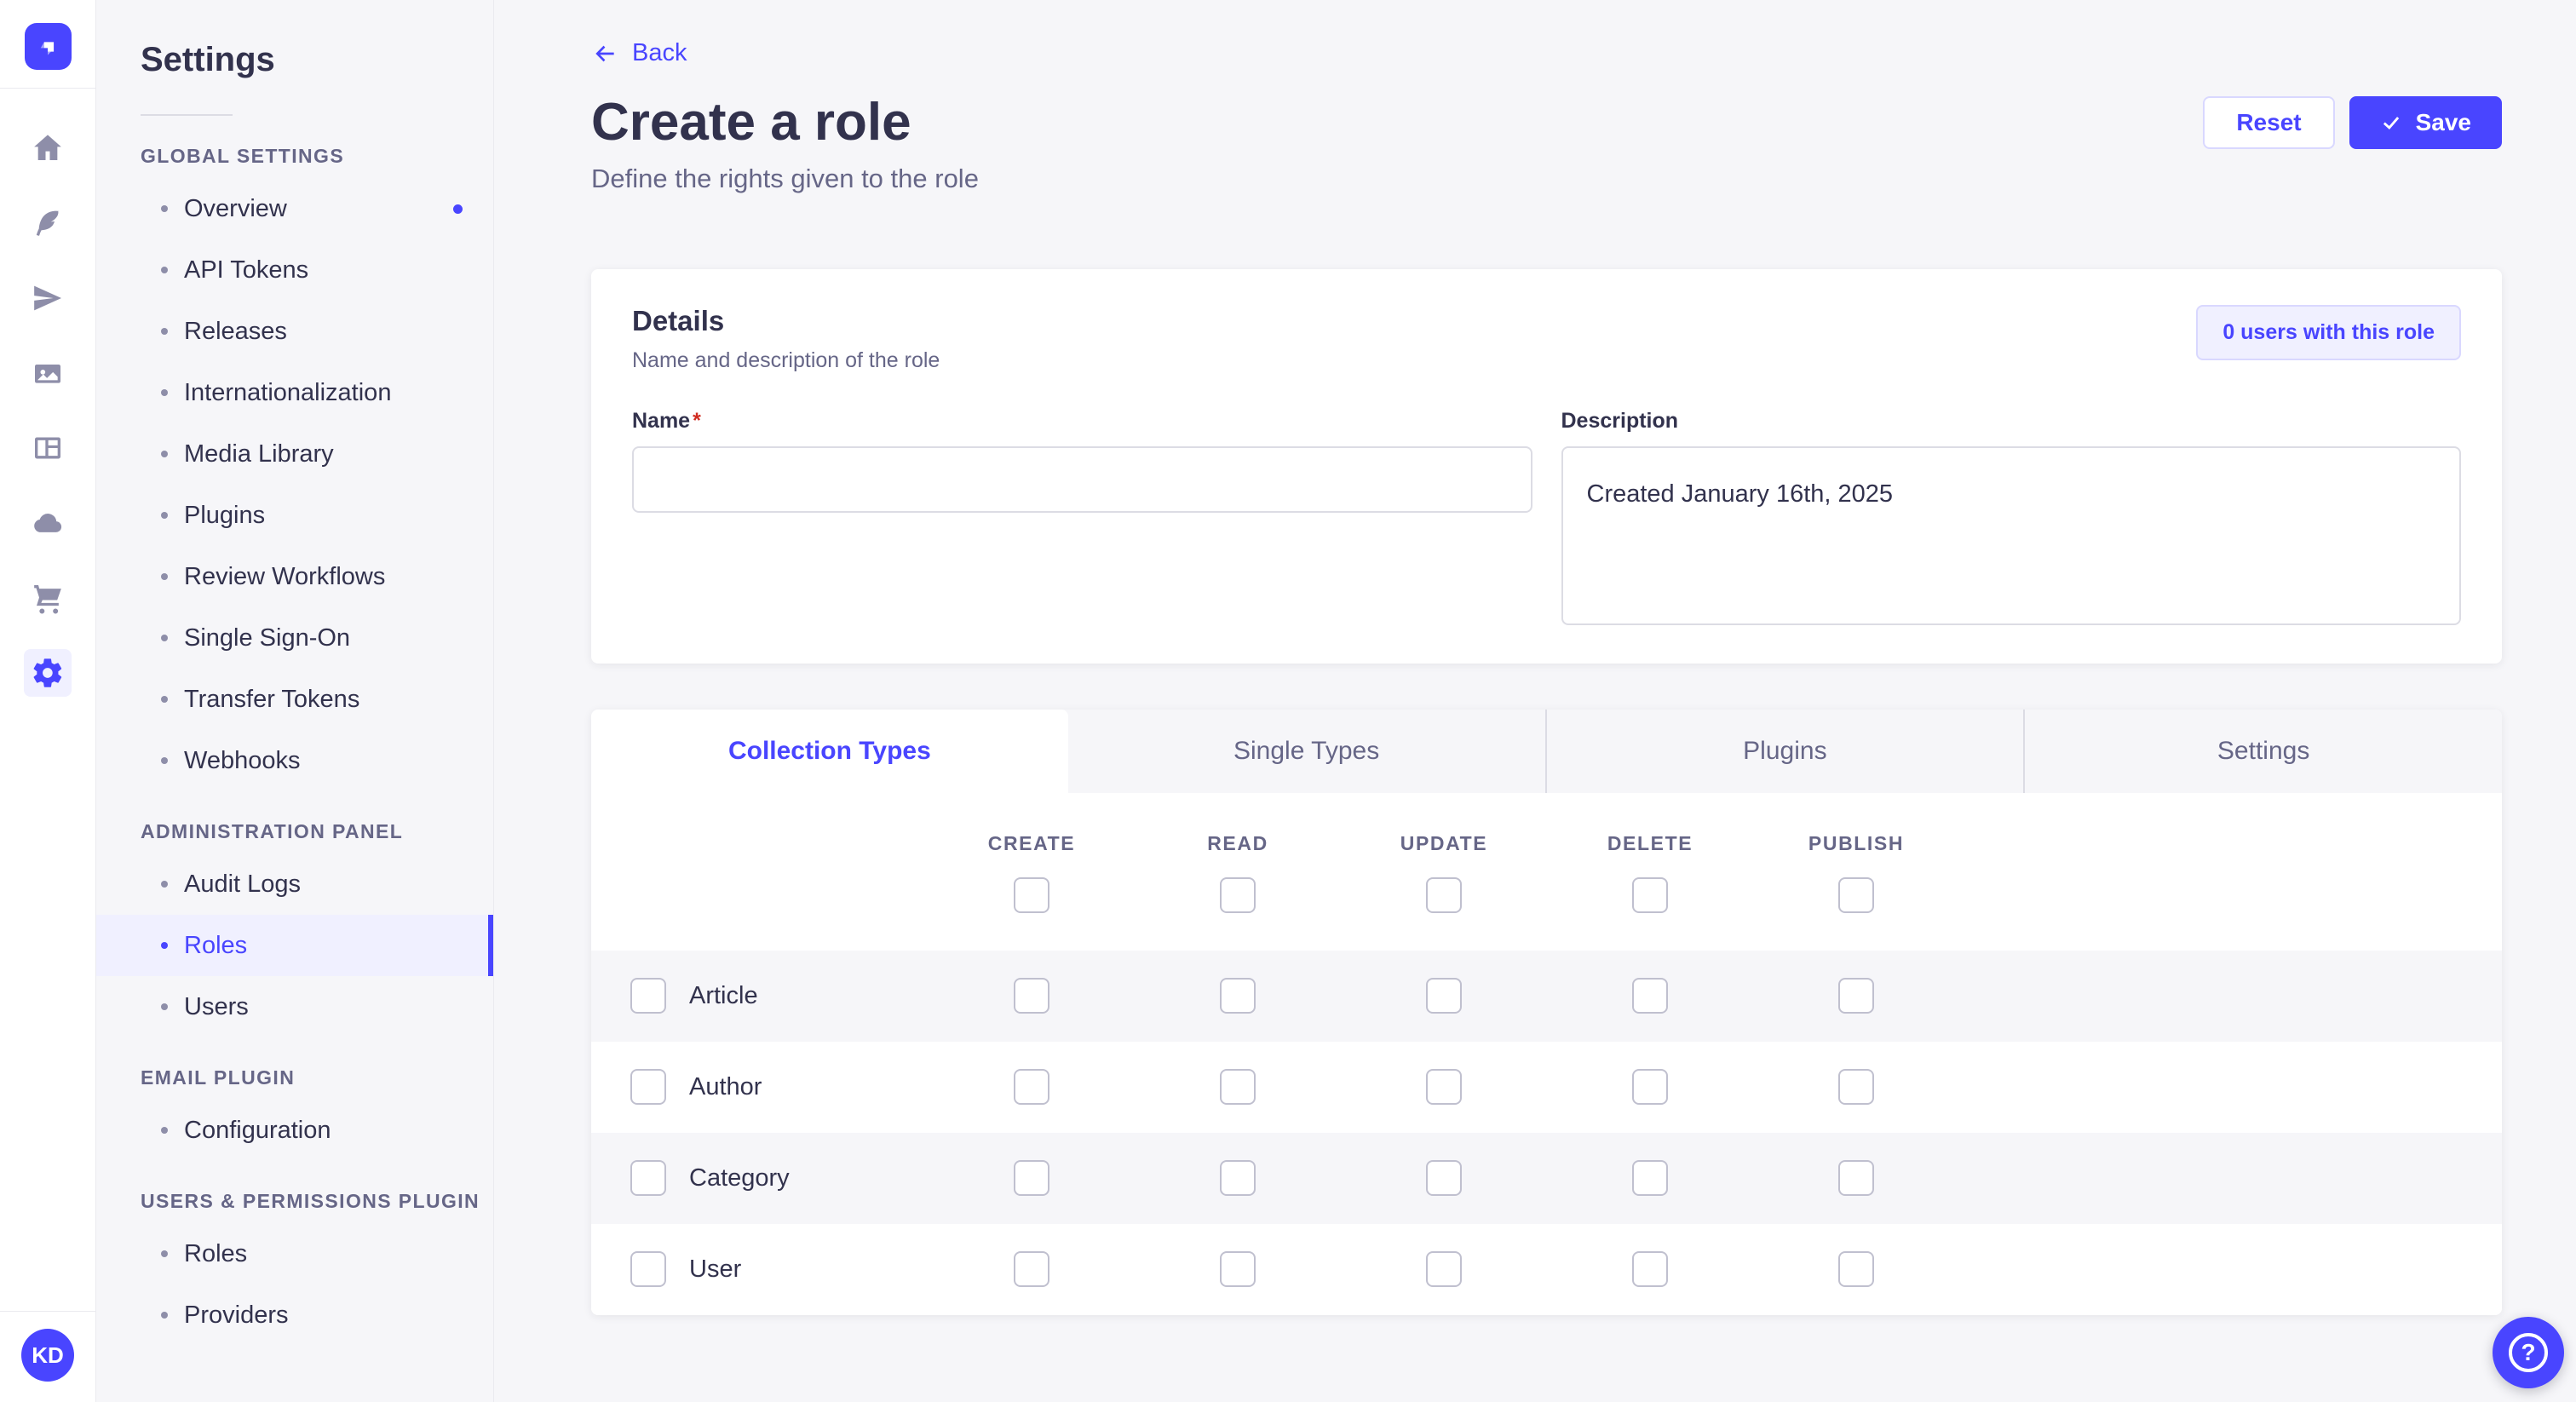  What do you see at coordinates (48, 523) in the screenshot?
I see `cloud-icon` at bounding box center [48, 523].